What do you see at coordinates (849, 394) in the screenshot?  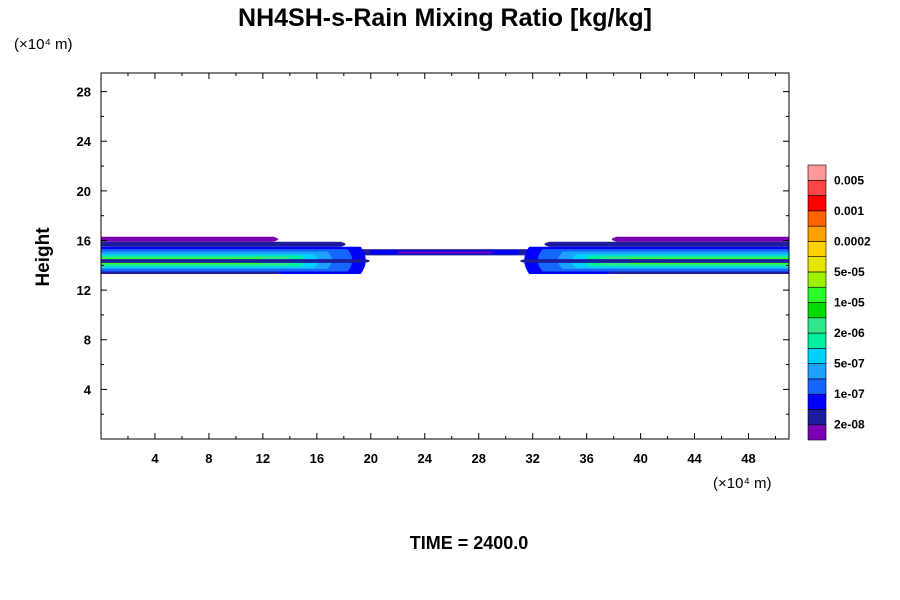 I see `colorbar-label: 1e-07` at bounding box center [849, 394].